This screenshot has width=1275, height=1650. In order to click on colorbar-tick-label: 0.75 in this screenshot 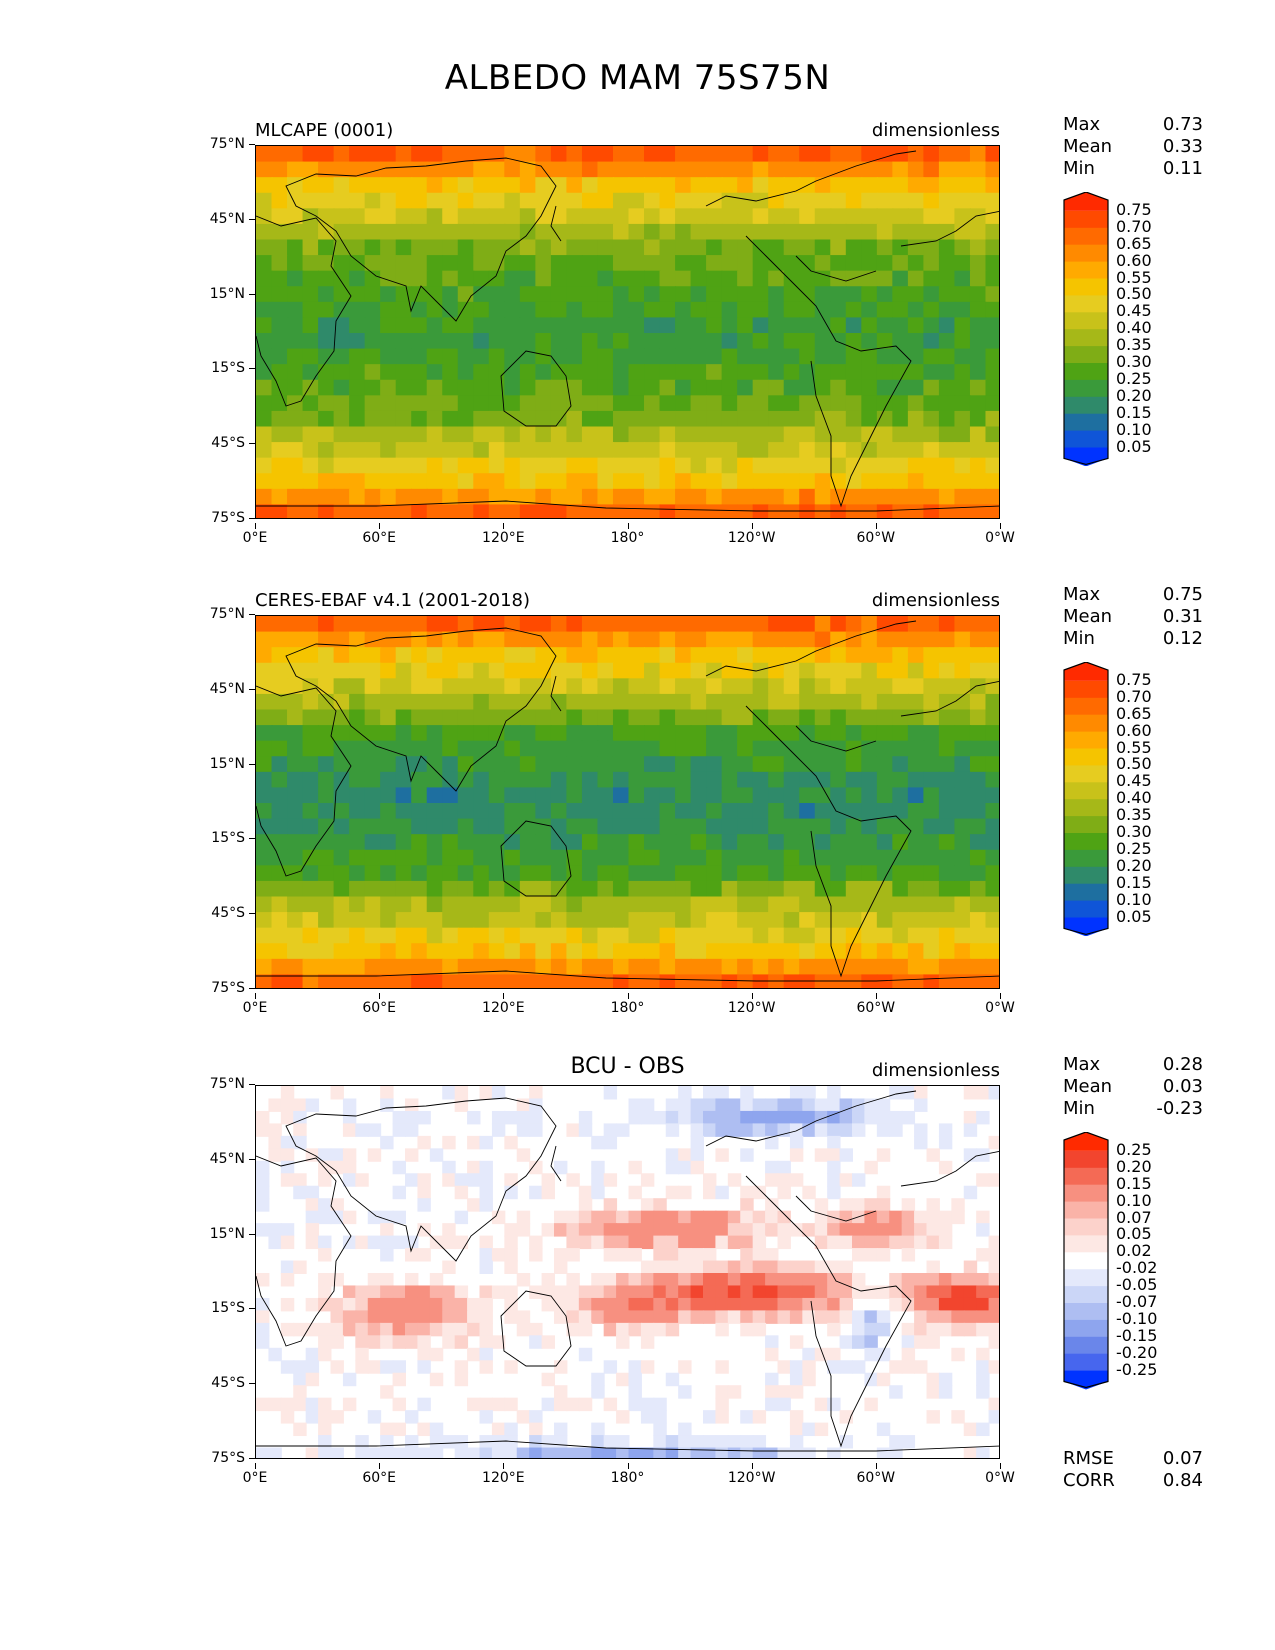, I will do `click(1134, 679)`.